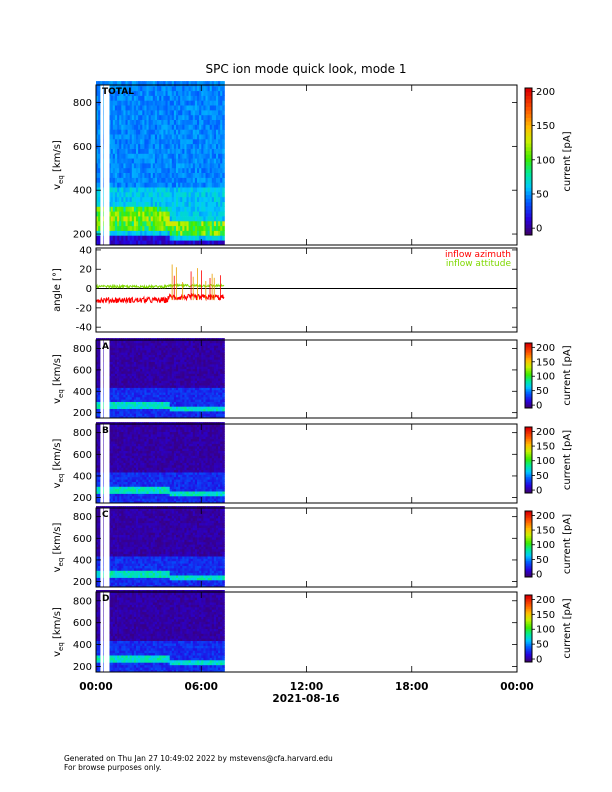 The image size is (612, 792). I want to click on y-label-subscript: eq, so click(61, 393).